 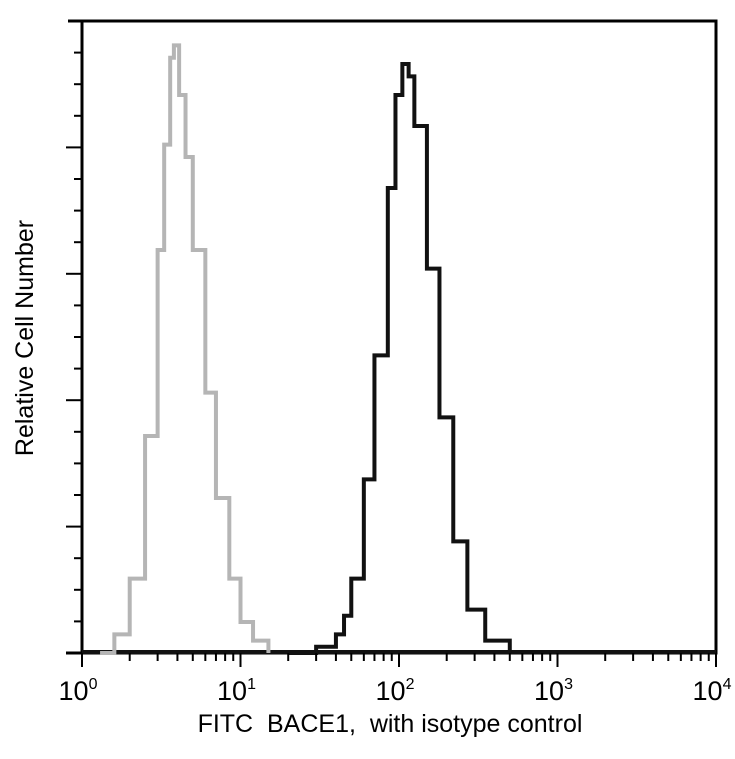 What do you see at coordinates (25, 338) in the screenshot?
I see `y-axis-title: Relative Cell Number` at bounding box center [25, 338].